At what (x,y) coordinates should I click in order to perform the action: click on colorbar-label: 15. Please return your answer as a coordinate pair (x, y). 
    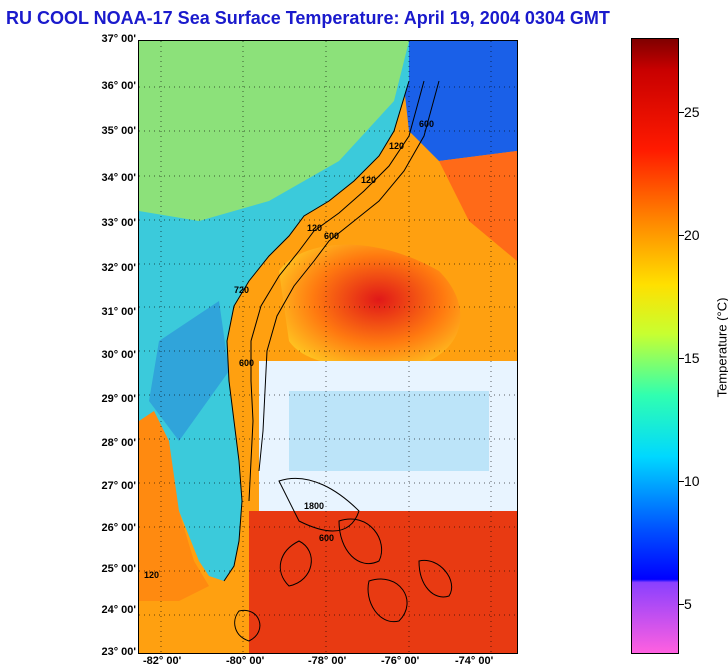
    Looking at the image, I should click on (692, 358).